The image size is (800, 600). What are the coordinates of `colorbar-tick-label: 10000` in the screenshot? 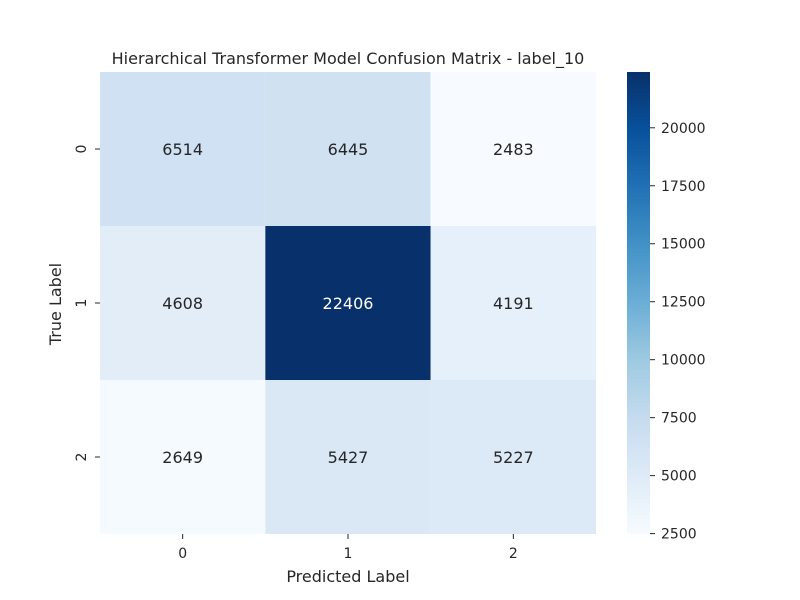 It's located at (683, 361).